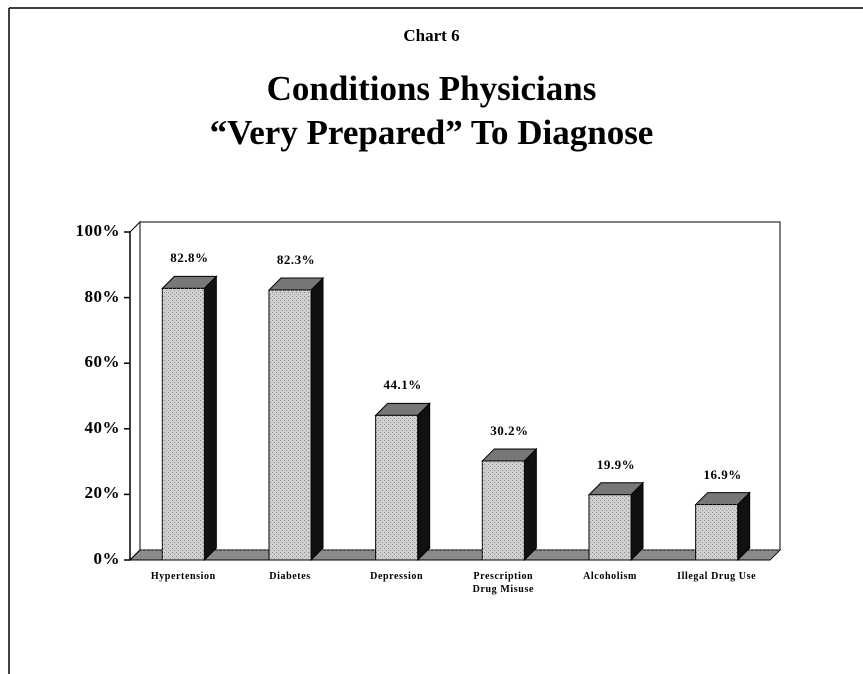  What do you see at coordinates (402, 385) in the screenshot?
I see `value-label: 44.1%` at bounding box center [402, 385].